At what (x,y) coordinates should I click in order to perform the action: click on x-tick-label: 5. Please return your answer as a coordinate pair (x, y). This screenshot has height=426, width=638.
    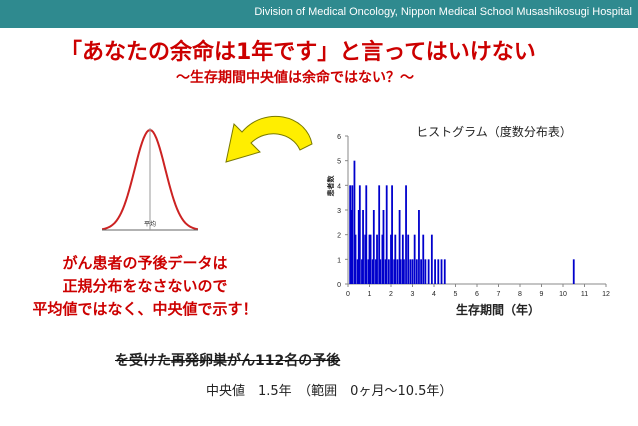
    Looking at the image, I should click on (456, 294).